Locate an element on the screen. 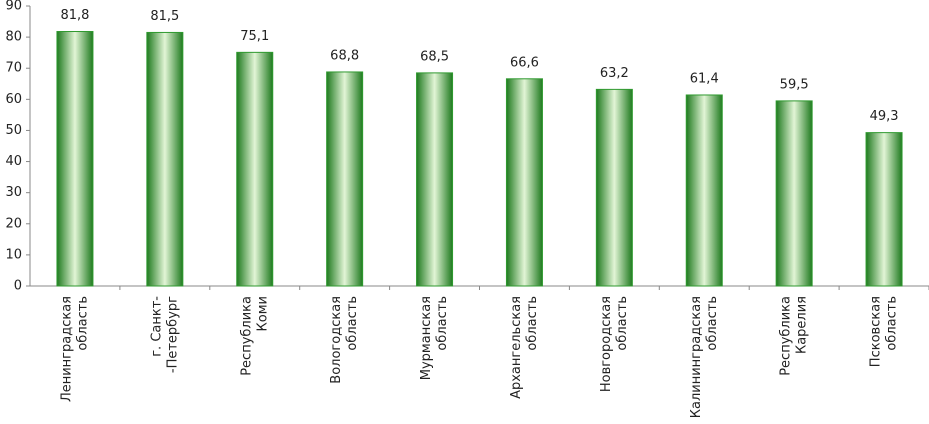  x-tick-label: Ленинградская is located at coordinates (66, 349).